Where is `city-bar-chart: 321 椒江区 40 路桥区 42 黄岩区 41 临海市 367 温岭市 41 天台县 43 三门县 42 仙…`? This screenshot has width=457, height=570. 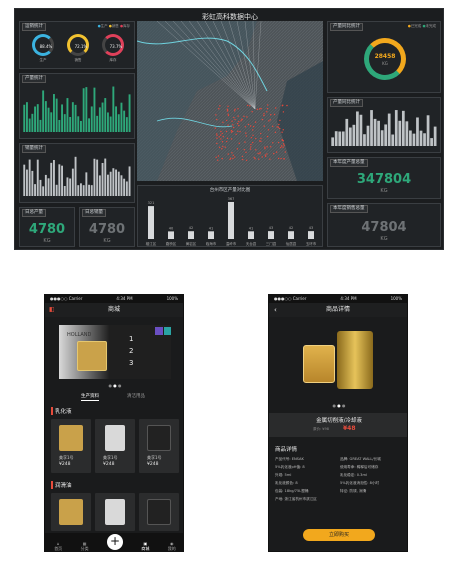 city-bar-chart: 321 椒江区 40 路桥区 42 黄岩区 41 临海市 367 温岭市 41 天台县 43 三门县 42 仙… is located at coordinates (231, 221).